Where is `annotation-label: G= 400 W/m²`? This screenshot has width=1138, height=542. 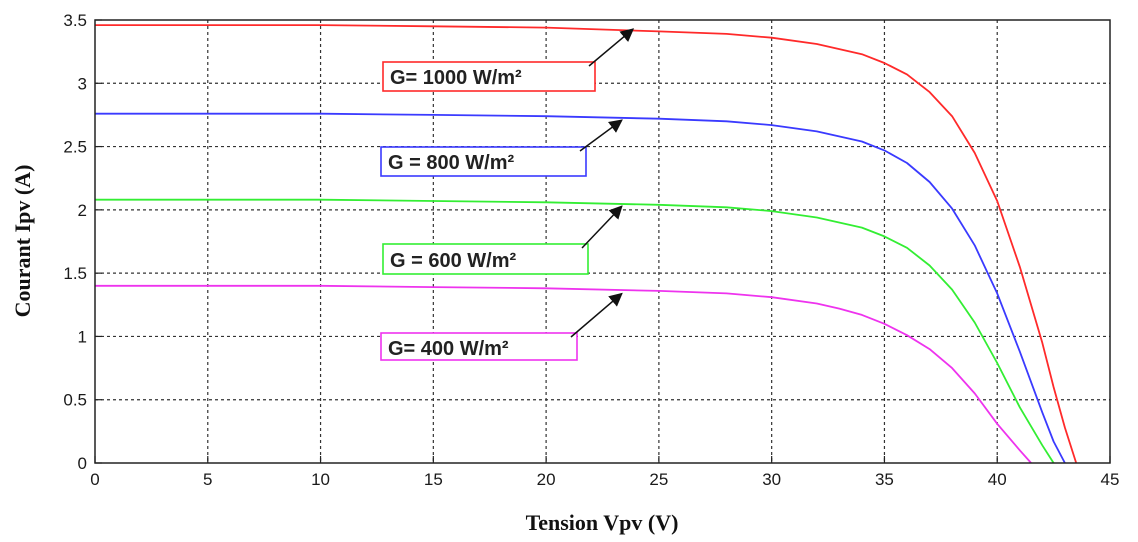 annotation-label: G= 400 W/m² is located at coordinates (448, 349).